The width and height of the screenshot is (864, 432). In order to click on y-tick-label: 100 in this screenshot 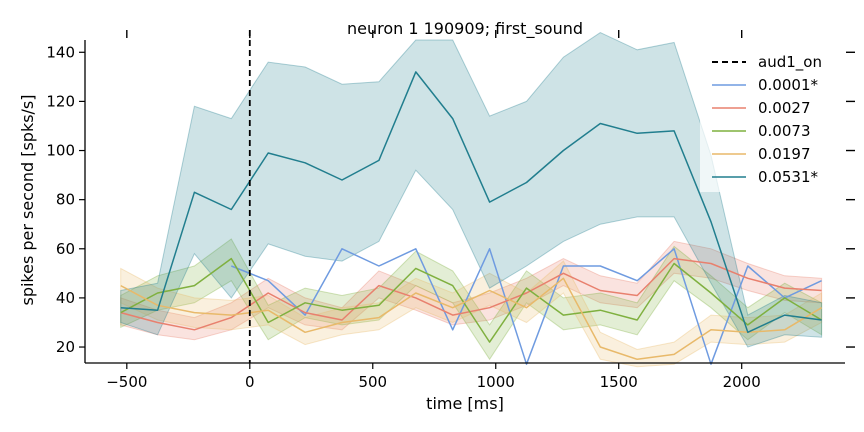, I will do `click(60, 151)`.